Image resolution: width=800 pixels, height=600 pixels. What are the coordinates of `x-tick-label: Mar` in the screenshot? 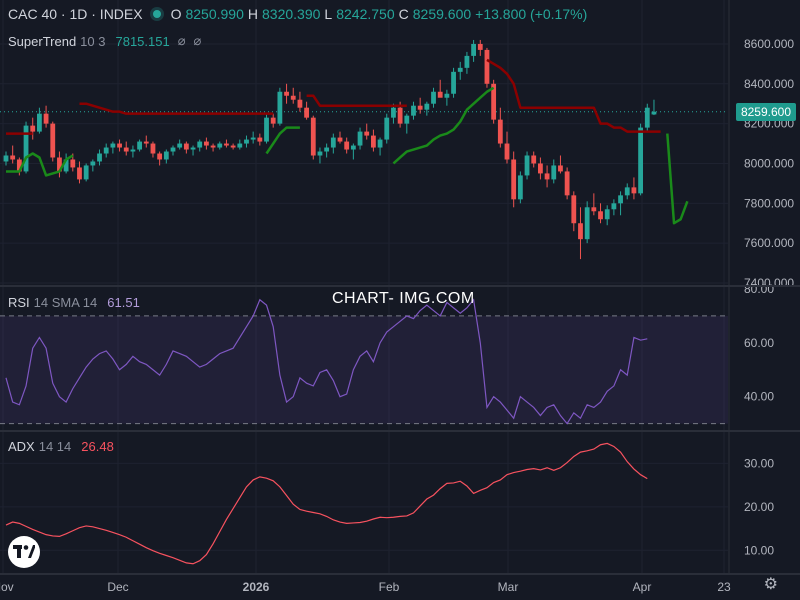 It's located at (508, 587).